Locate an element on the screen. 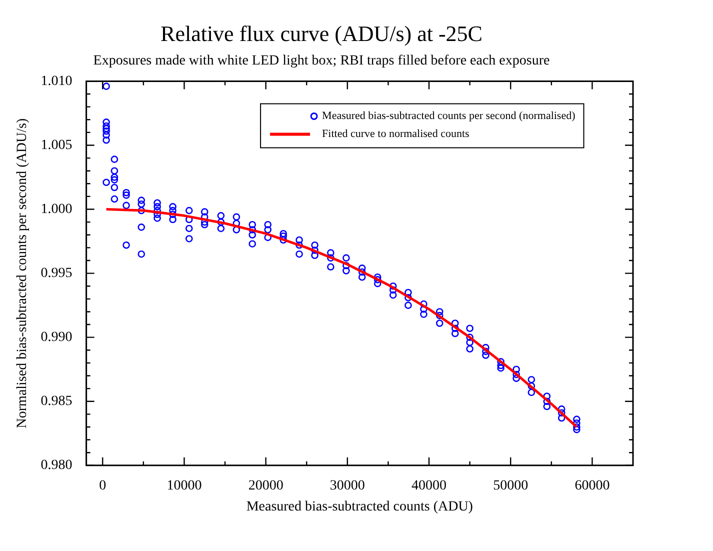 This screenshot has height=551, width=713. chart-subtitle: Exposures made with white LED light box; RBI traps filled before each exposure is located at coordinates (321, 60).